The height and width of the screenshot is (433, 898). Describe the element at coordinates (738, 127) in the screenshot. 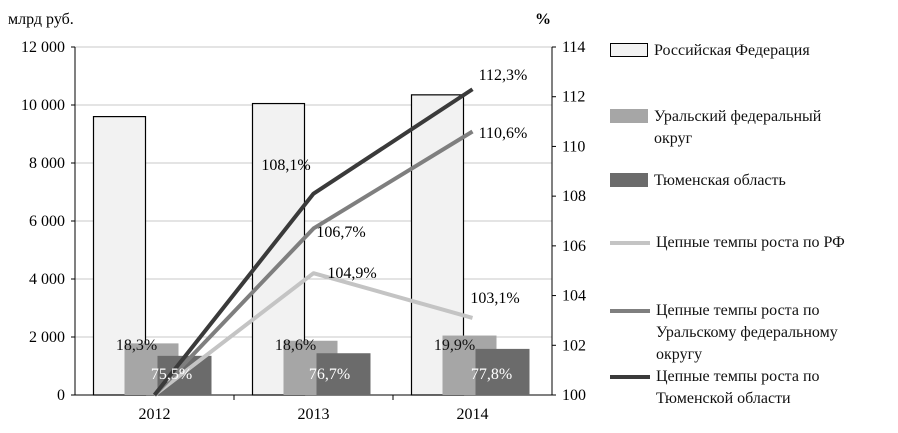

I see `legend-label-ufo: Уральский федеральный округ` at that location.